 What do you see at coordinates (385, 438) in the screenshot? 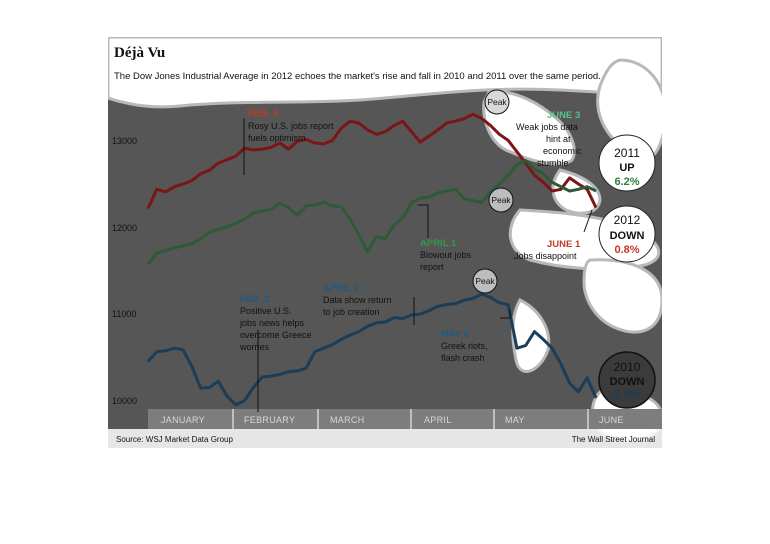
I see `footer-band` at bounding box center [385, 438].